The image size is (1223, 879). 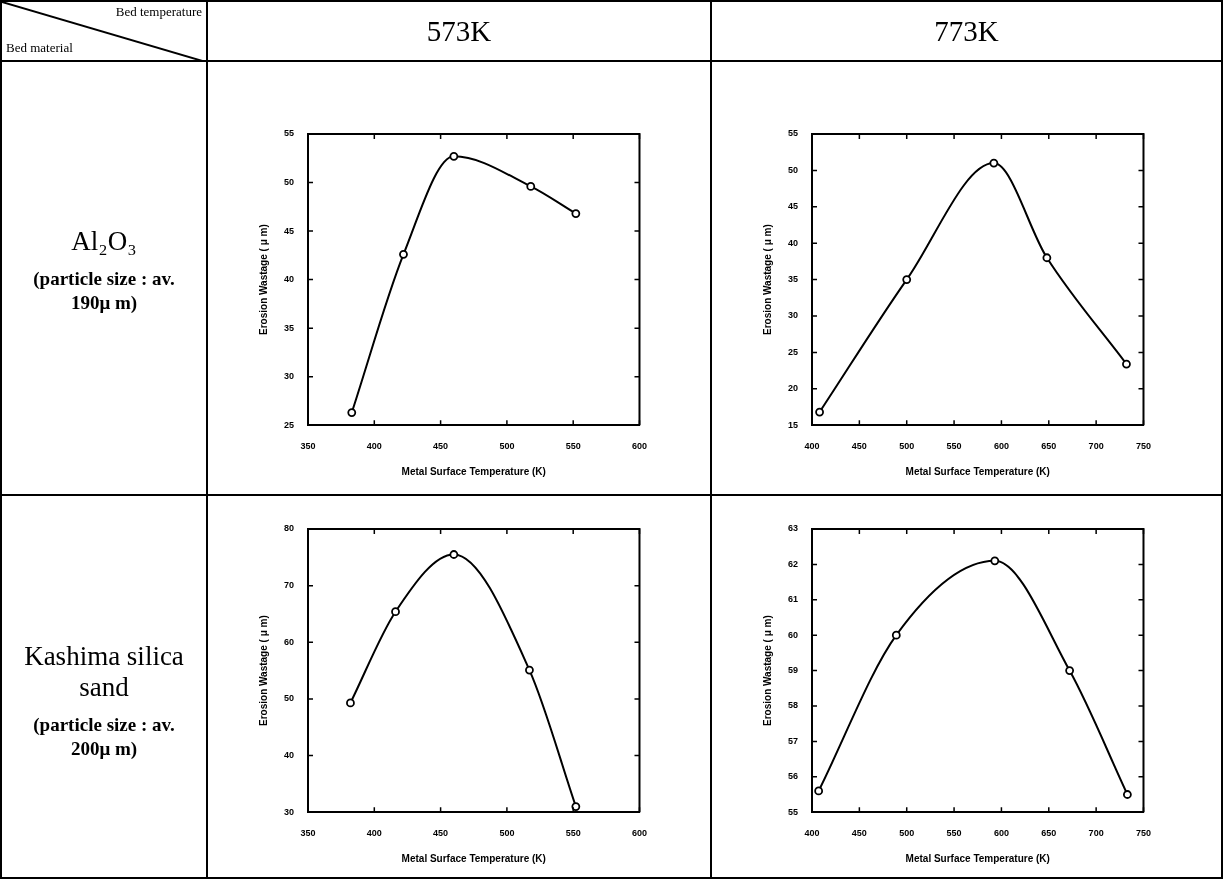 What do you see at coordinates (793, 563) in the screenshot?
I see `y-tick-label: 62` at bounding box center [793, 563].